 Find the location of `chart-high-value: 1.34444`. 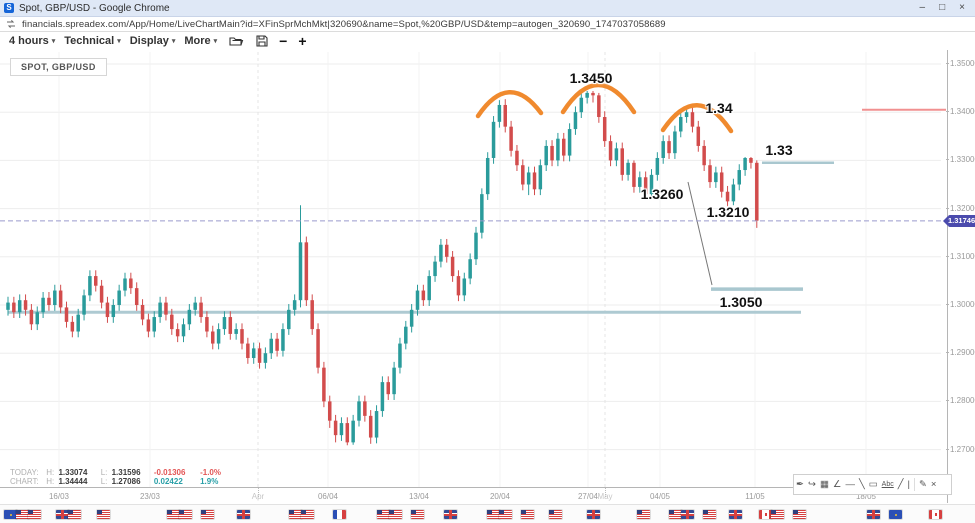

chart-high-value: 1.34444 is located at coordinates (73, 481).